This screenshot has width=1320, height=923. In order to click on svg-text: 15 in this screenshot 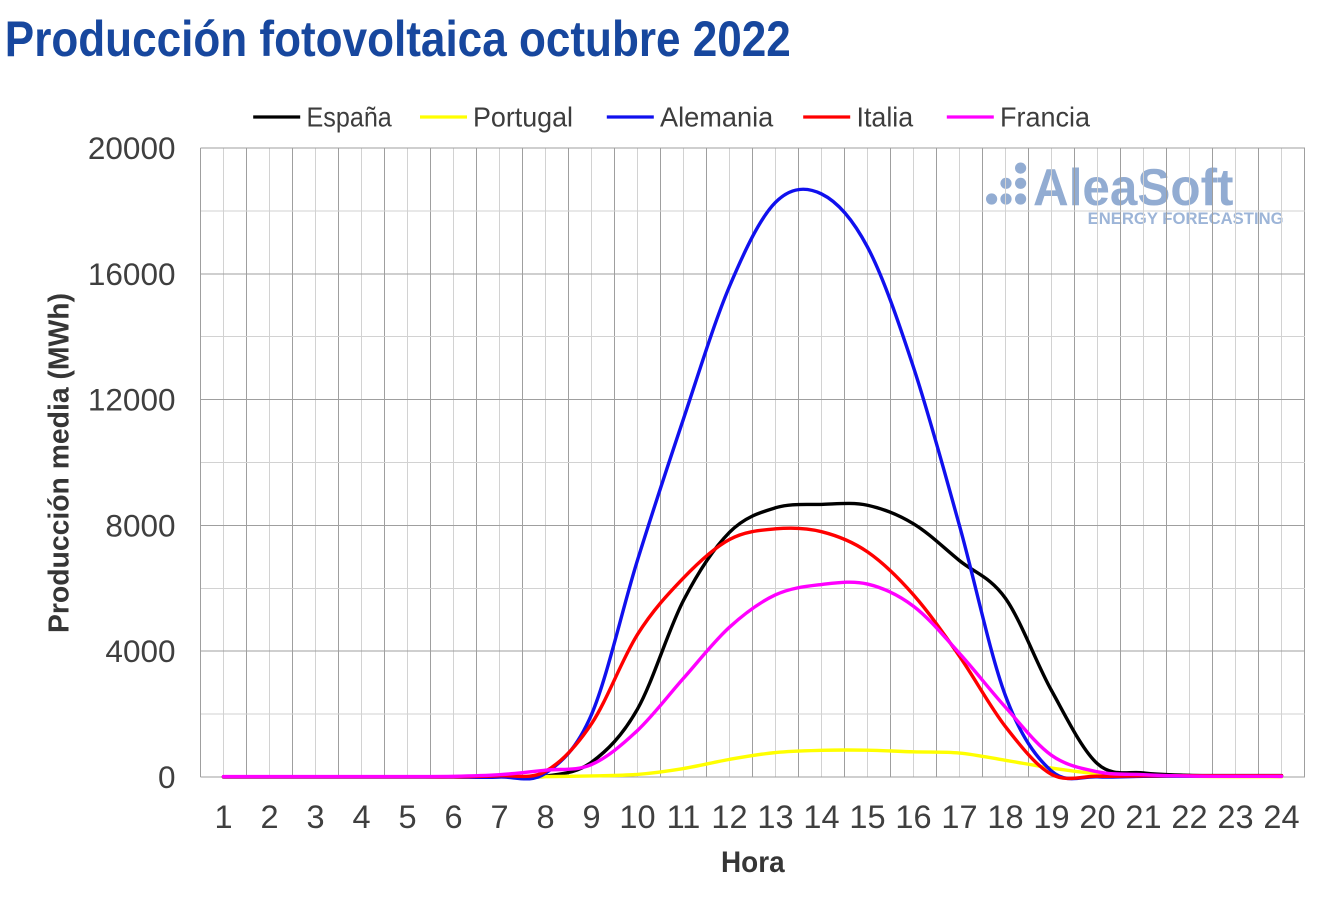, I will do `click(867, 817)`.